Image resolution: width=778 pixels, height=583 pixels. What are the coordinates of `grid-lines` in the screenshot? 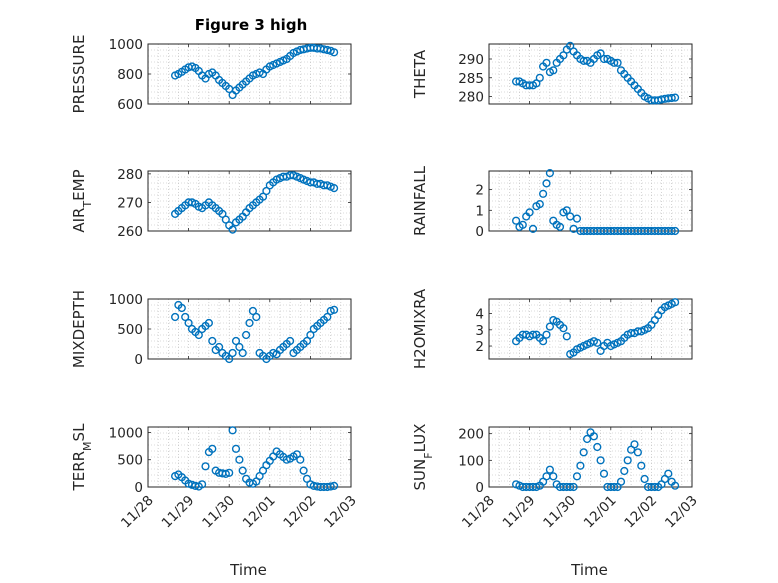 It's located at (590, 74).